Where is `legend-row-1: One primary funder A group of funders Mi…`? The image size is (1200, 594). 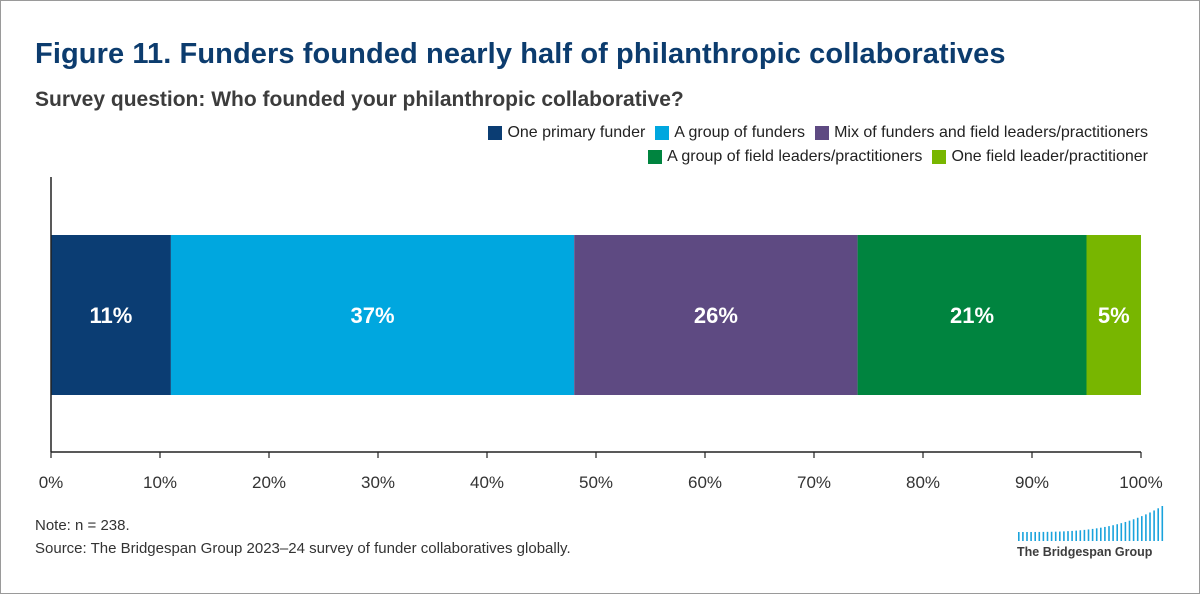 legend-row-1: One primary funder A group of funders Mi… is located at coordinates (813, 133).